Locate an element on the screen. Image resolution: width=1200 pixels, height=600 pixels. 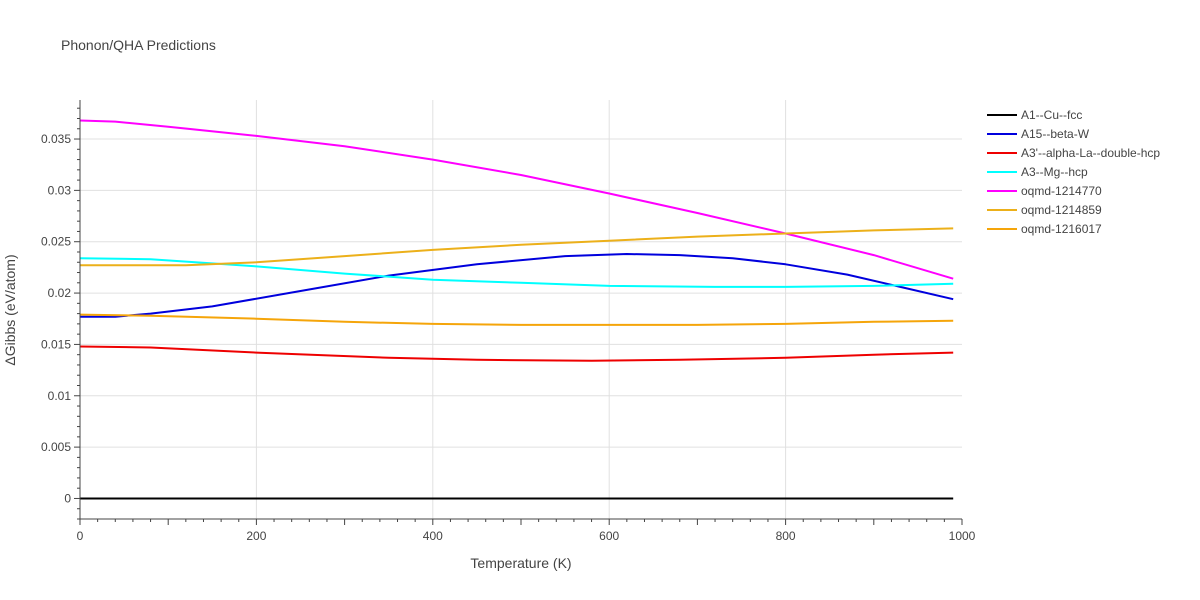
x-tick-label: 1000 is located at coordinates (962, 536).